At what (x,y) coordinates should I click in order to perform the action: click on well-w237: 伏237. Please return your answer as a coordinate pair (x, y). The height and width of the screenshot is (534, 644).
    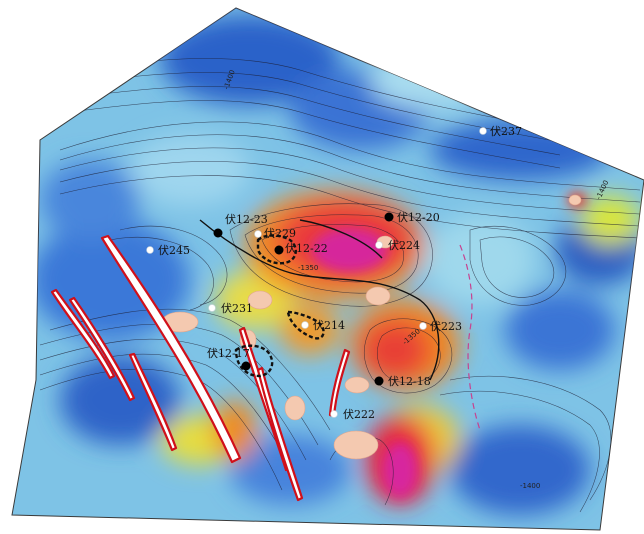
    Looking at the image, I should click on (500, 131).